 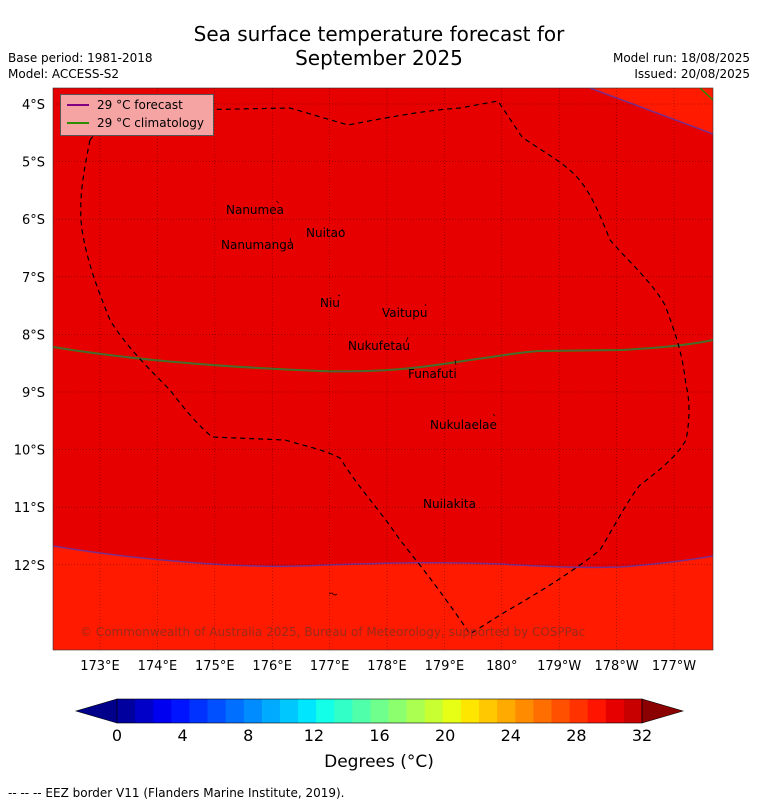 I want to click on colorbar-frame, so click(x=379, y=711).